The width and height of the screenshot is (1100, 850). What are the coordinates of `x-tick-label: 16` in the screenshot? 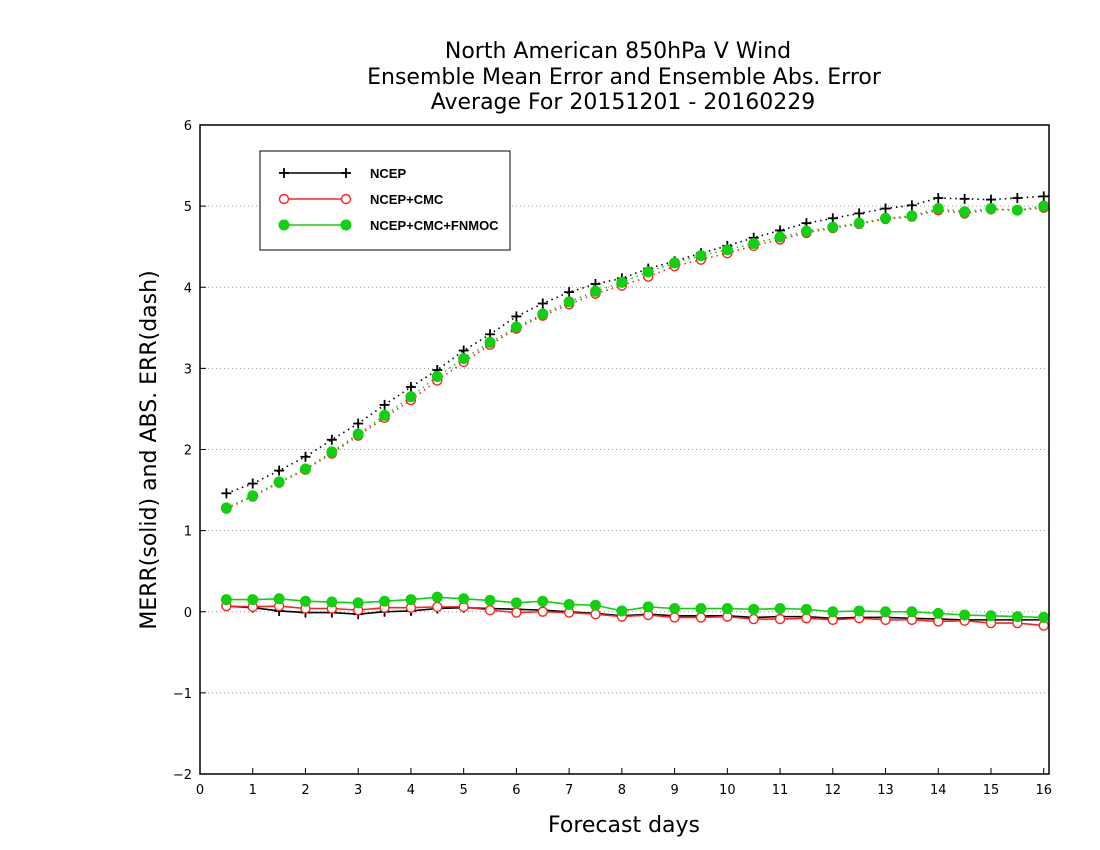 It's located at (1043, 790).